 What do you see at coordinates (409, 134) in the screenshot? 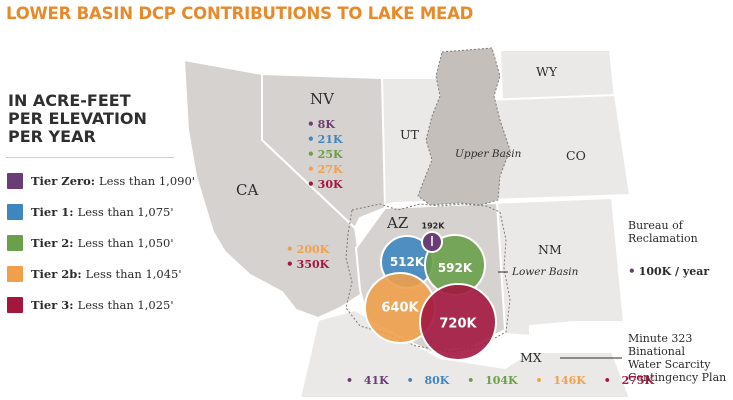
I see `state-label-ut: UT` at bounding box center [409, 134].